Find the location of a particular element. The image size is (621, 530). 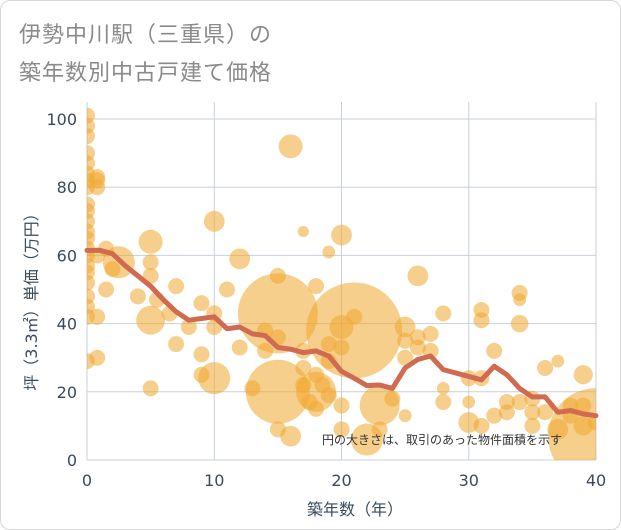

x-tick-label: 40 is located at coordinates (596, 480).